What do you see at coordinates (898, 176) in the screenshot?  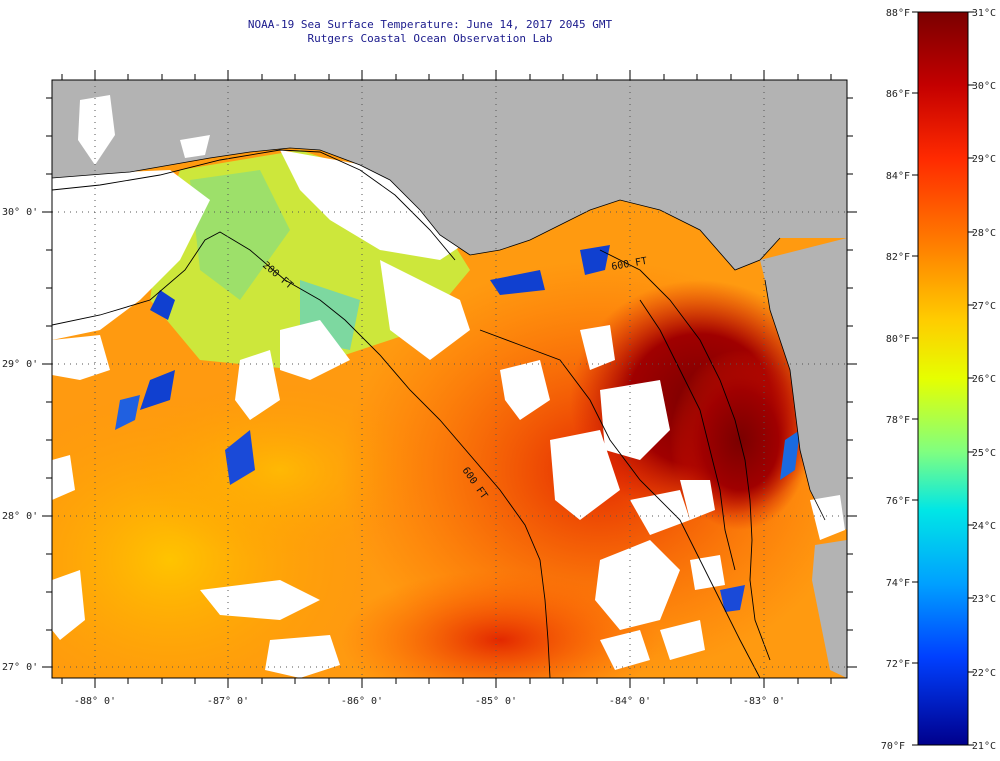 I see `colorbar-f-label: 84°F` at bounding box center [898, 176].